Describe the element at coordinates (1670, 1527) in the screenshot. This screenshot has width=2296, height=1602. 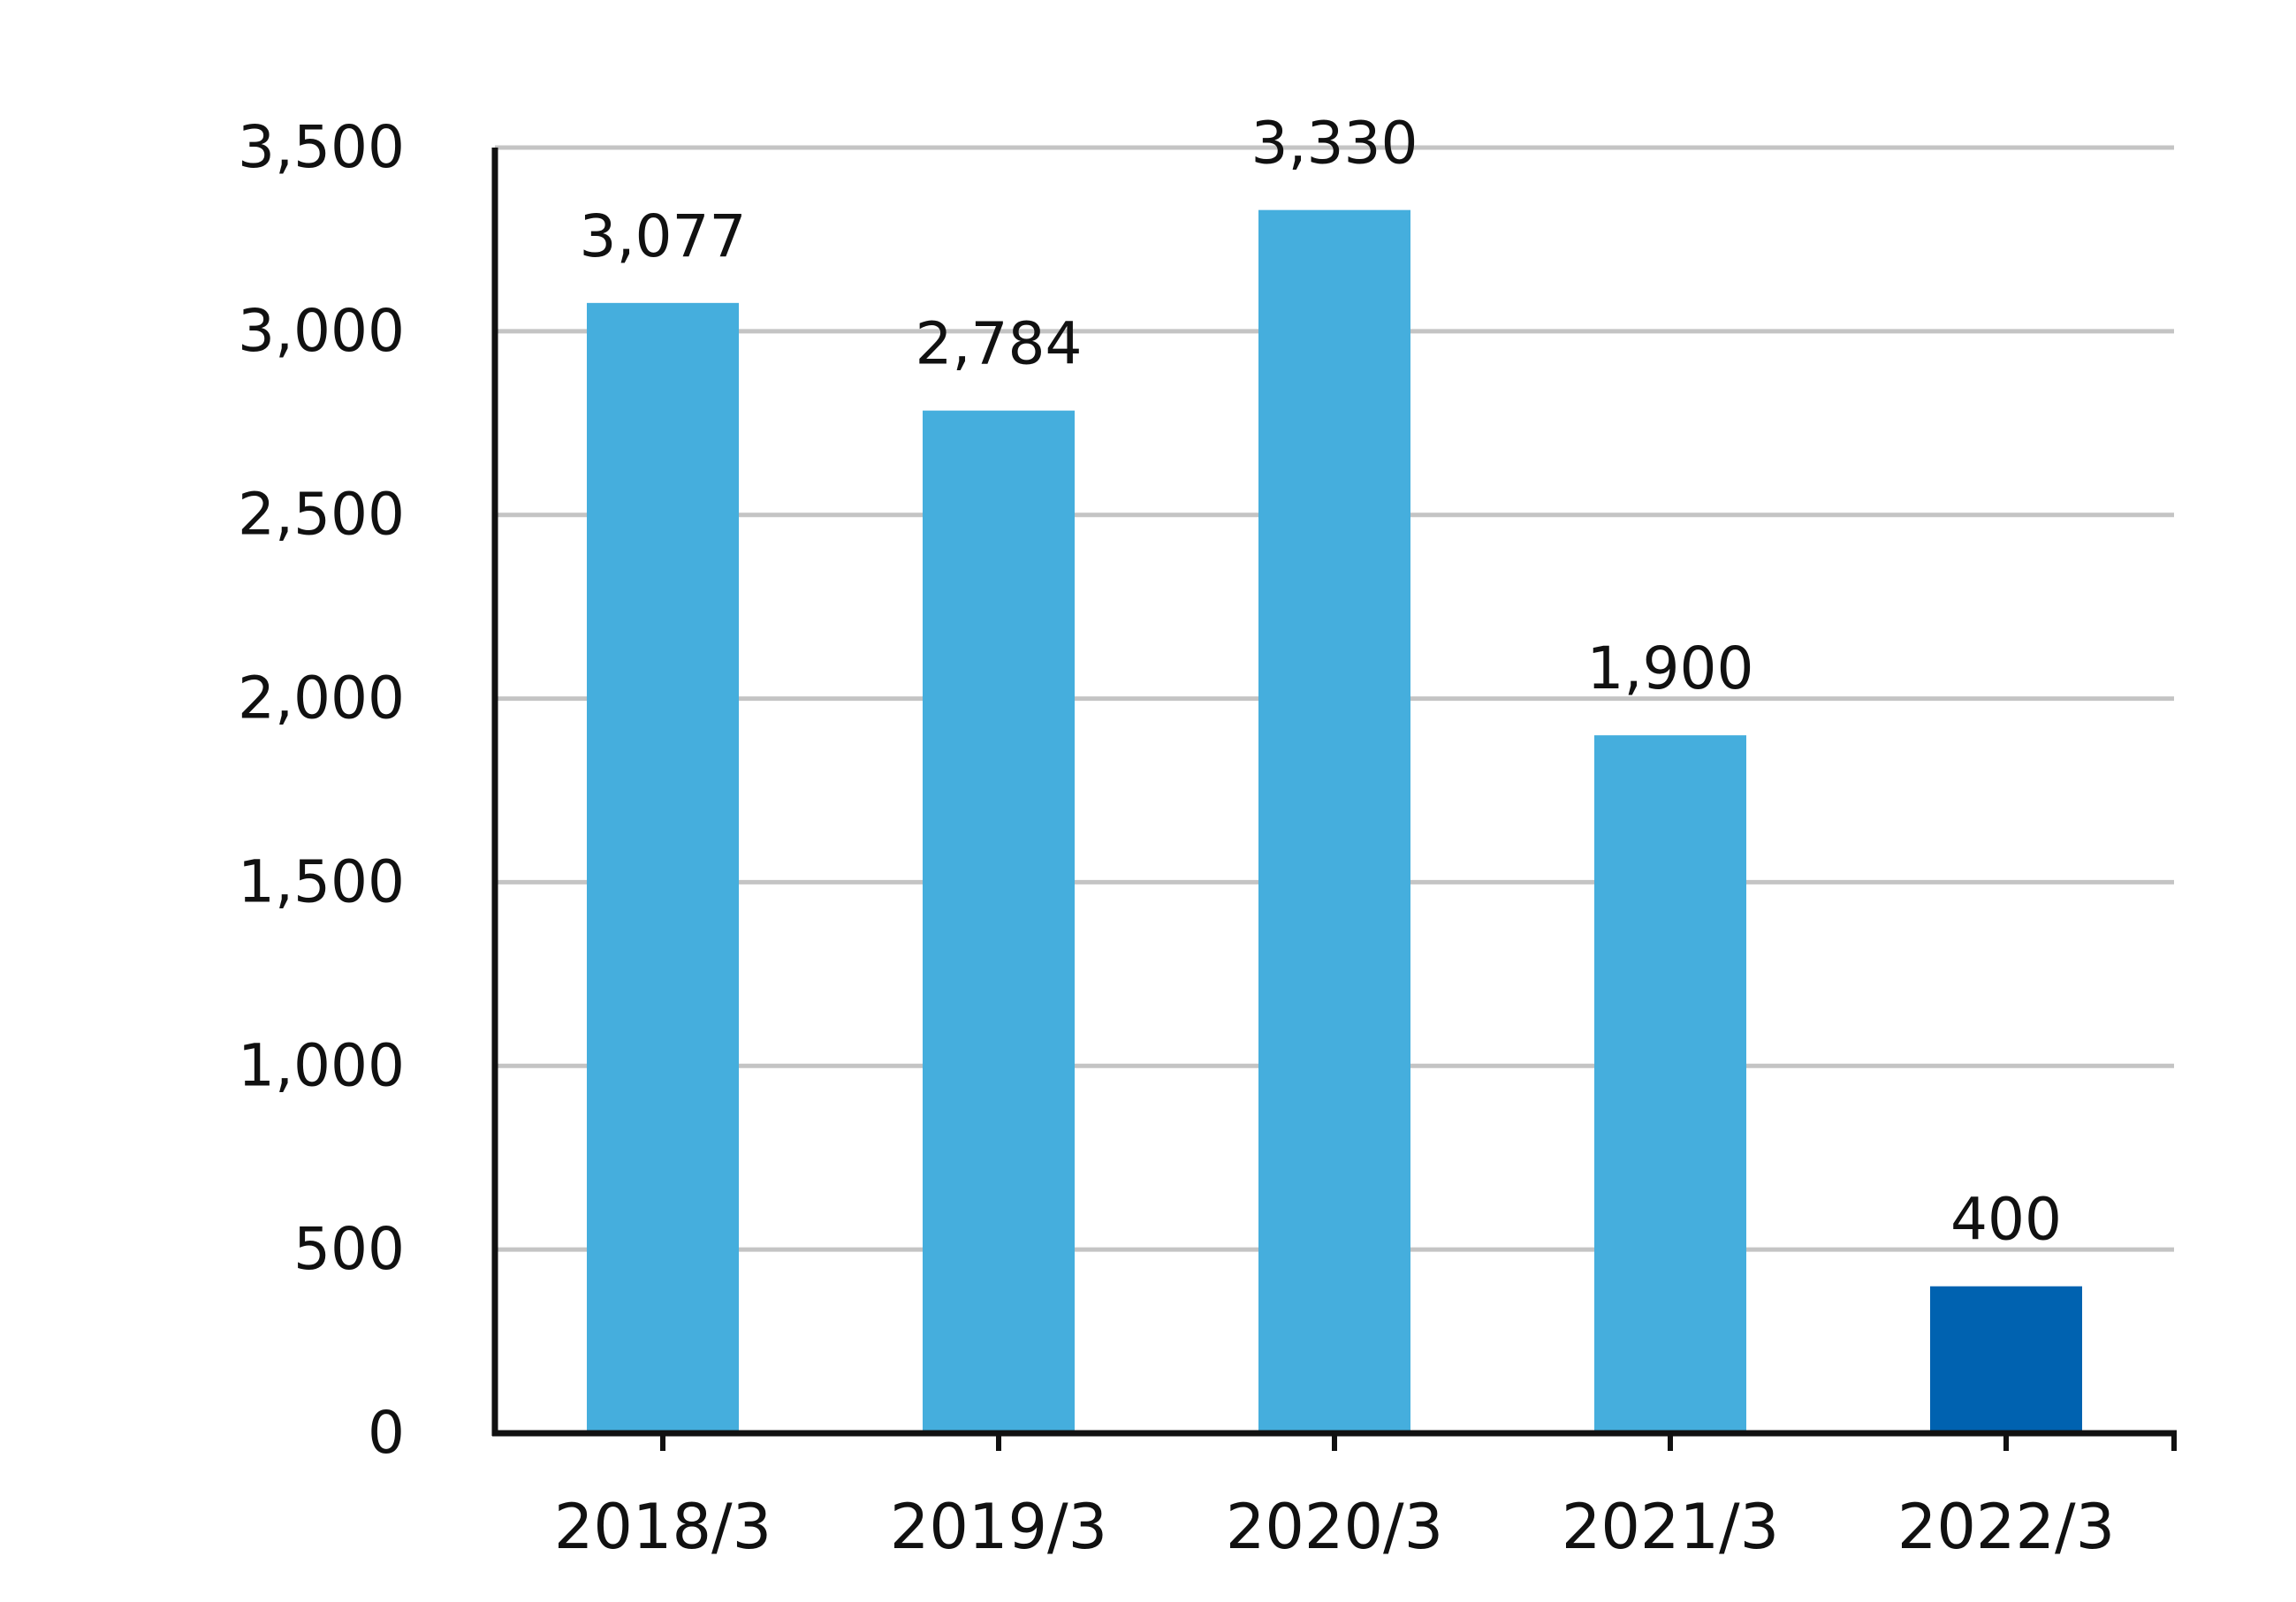
I see `x-tick-label: 2021/3` at that location.